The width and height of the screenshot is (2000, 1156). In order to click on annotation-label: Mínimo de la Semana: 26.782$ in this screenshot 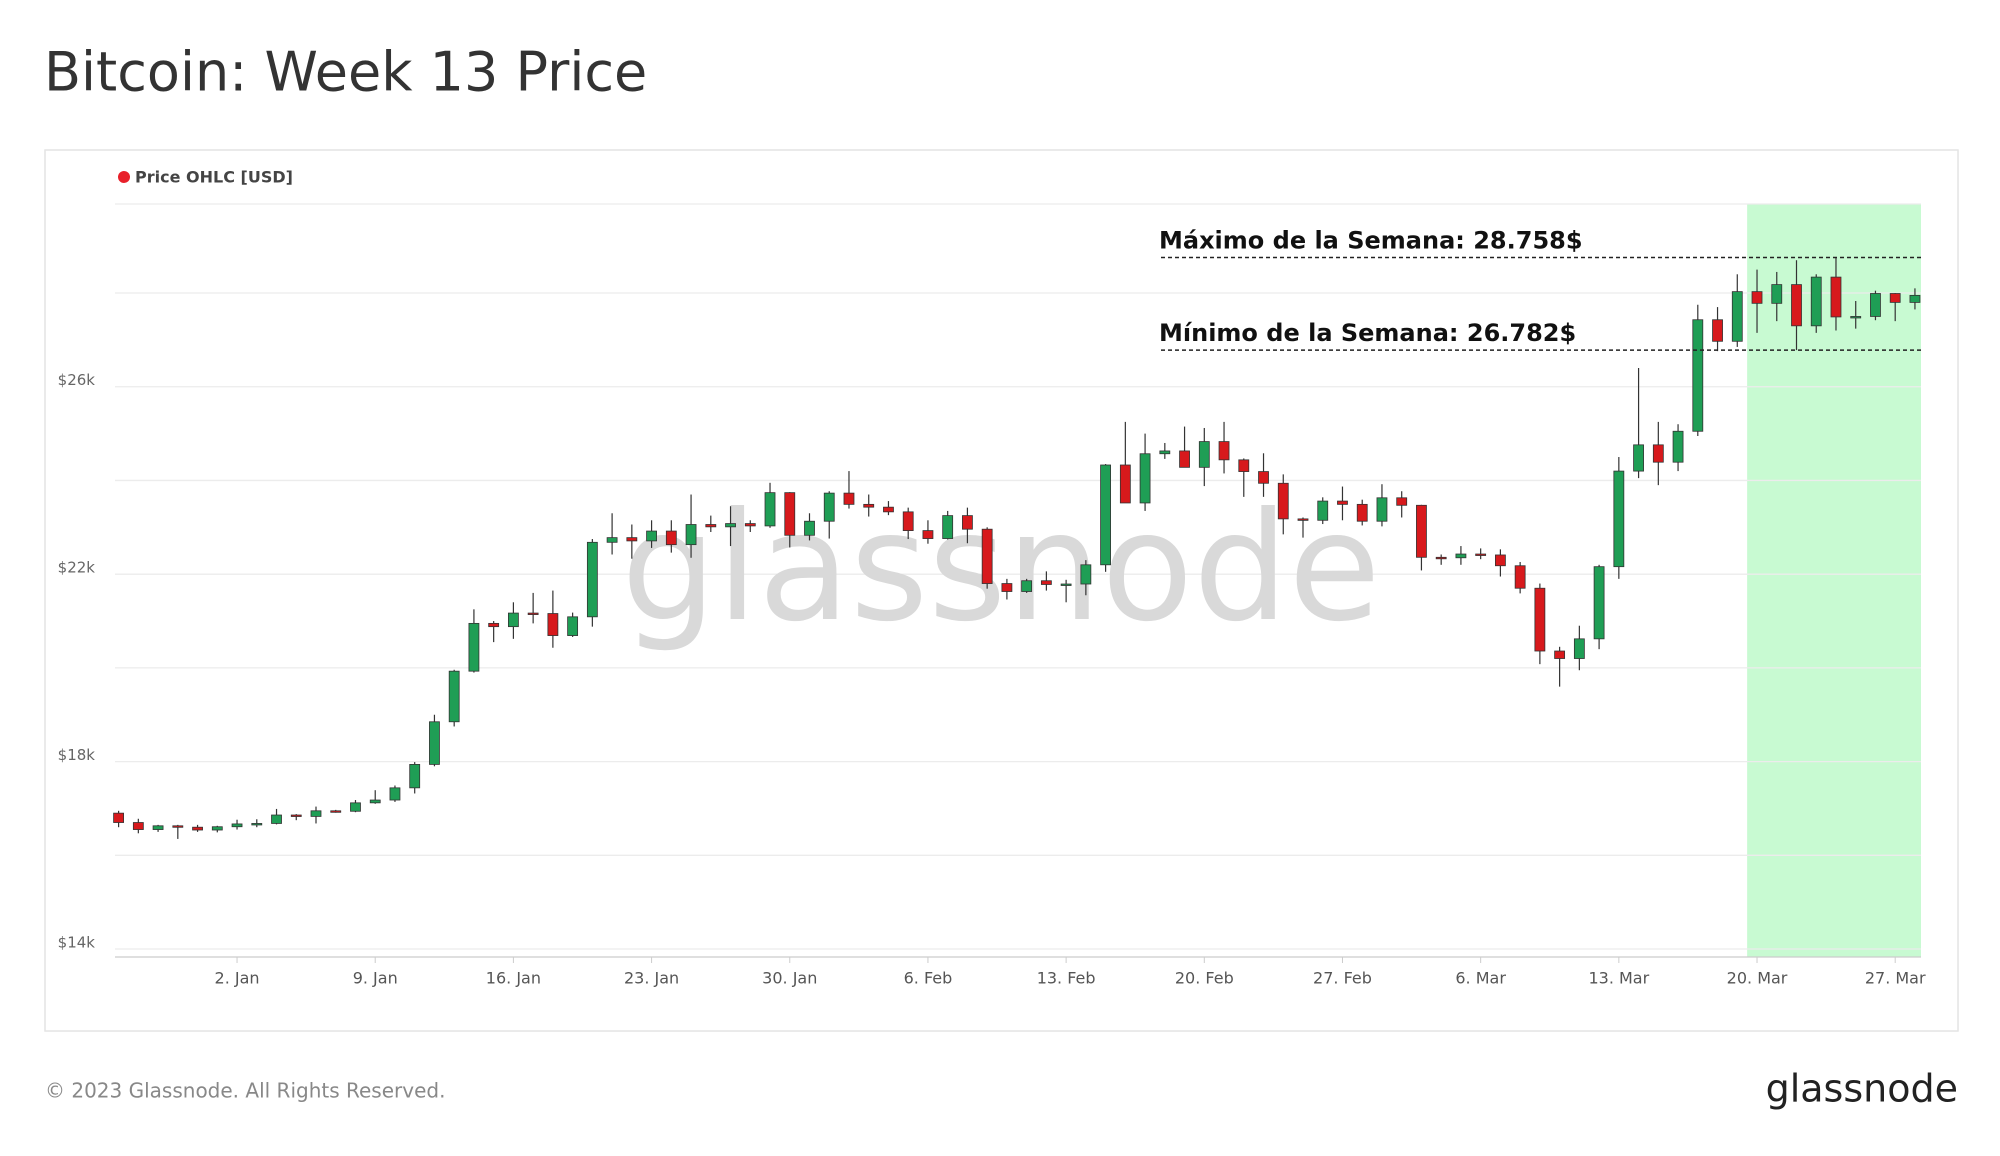, I will do `click(1367, 333)`.